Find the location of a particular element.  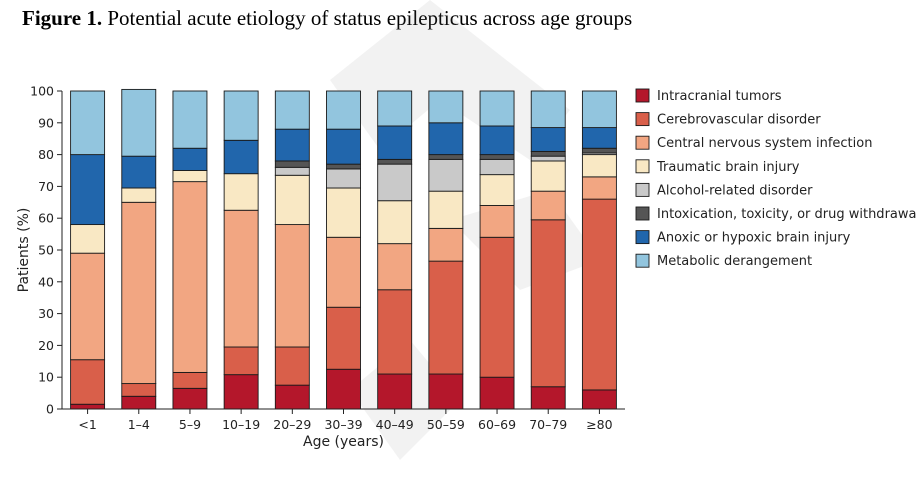

y-tick-label: 20 is located at coordinates (46, 345).